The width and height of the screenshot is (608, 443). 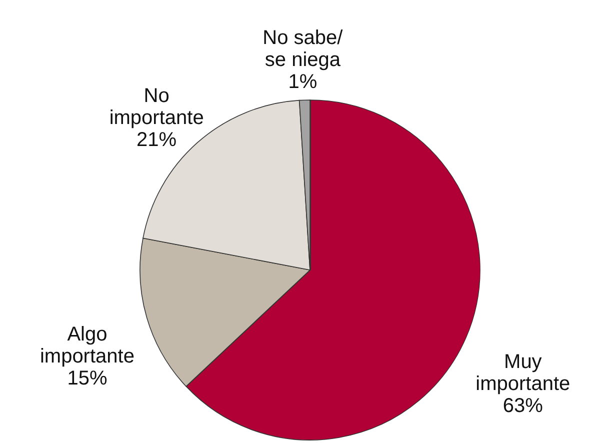 I want to click on data-label: 15%, so click(x=87, y=379).